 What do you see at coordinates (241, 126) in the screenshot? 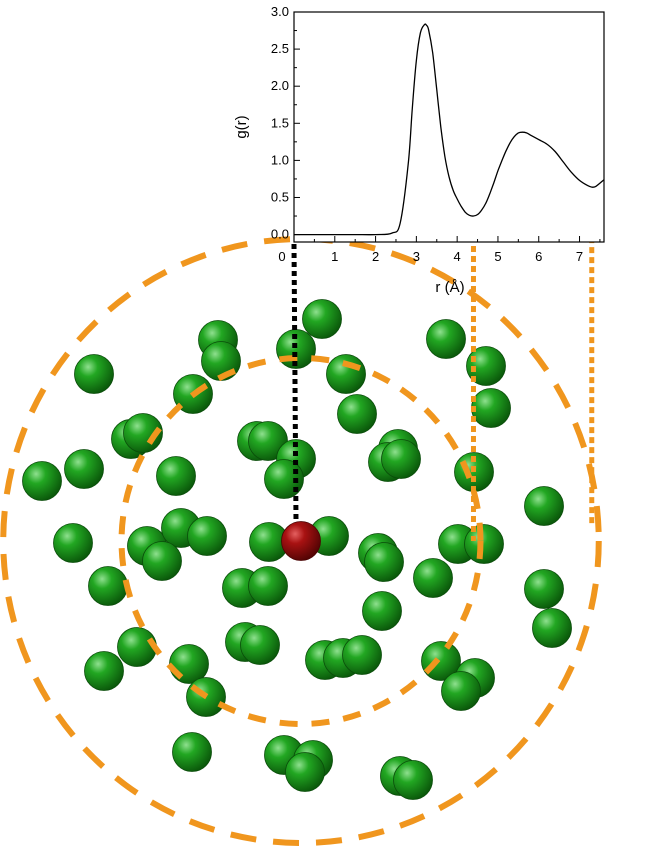
I see `y-axis-title: g(r)` at bounding box center [241, 126].